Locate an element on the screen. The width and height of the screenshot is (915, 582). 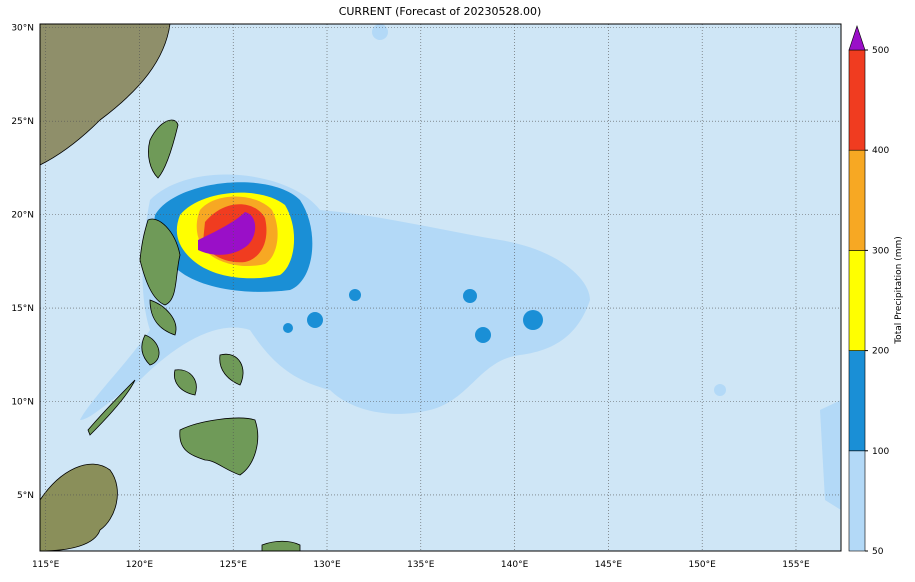
y-tick-label: 5°N is located at coordinates (25, 496).